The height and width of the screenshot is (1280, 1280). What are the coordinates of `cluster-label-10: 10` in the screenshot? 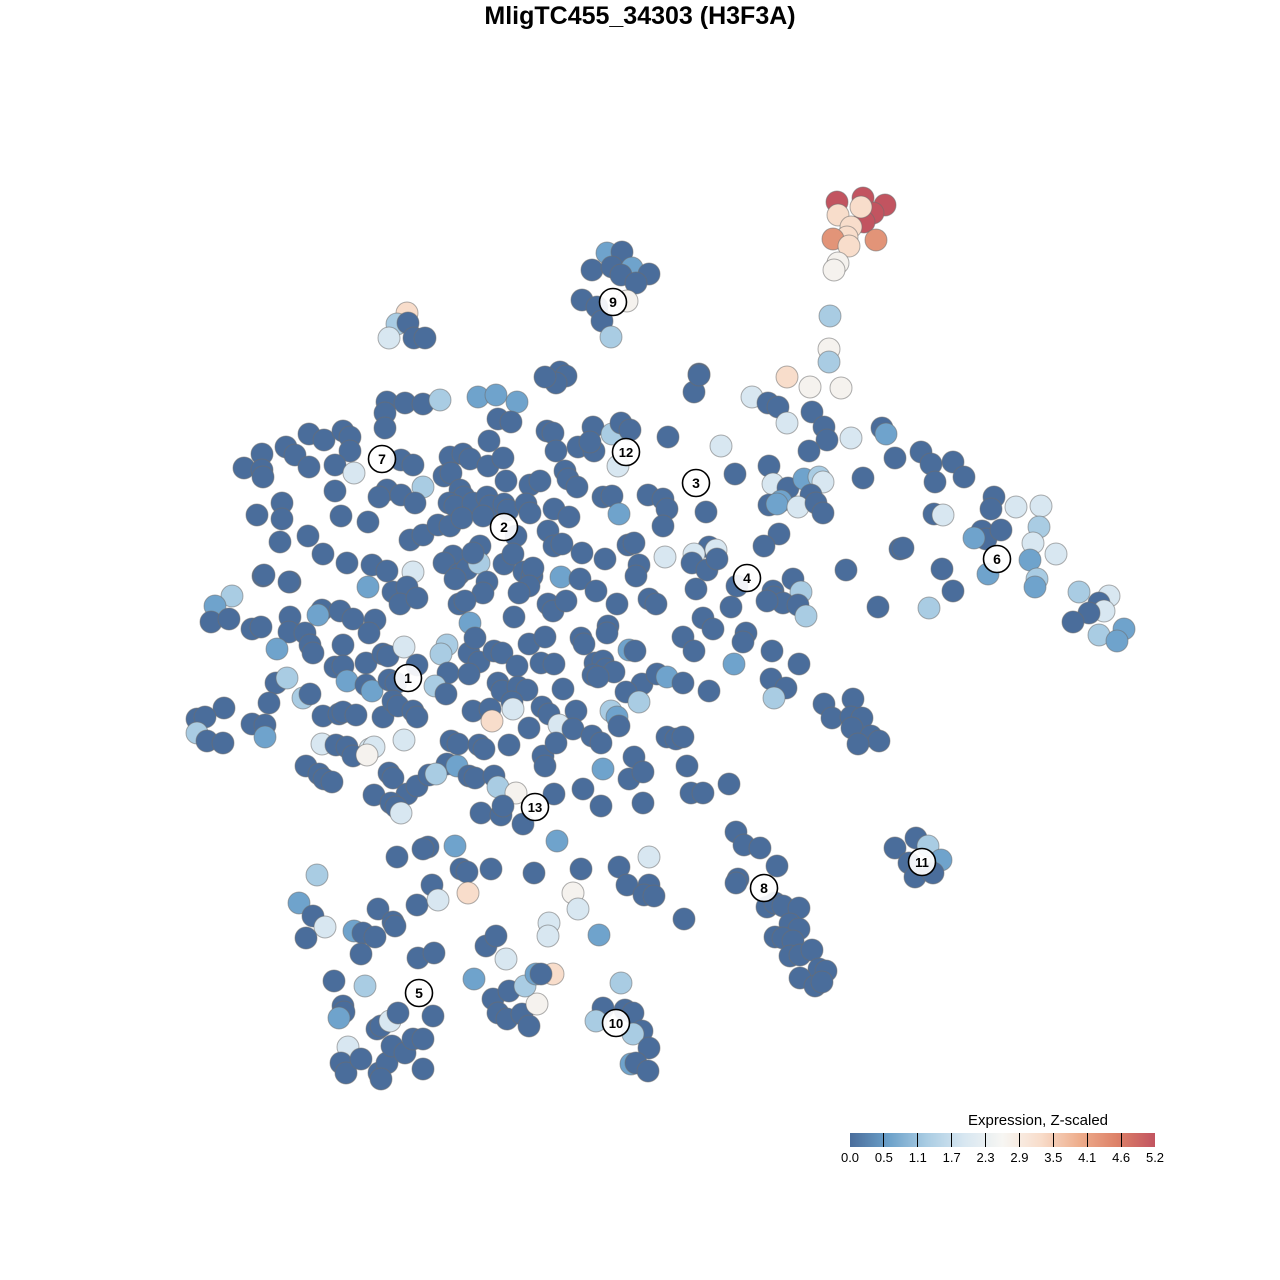 It's located at (616, 1023).